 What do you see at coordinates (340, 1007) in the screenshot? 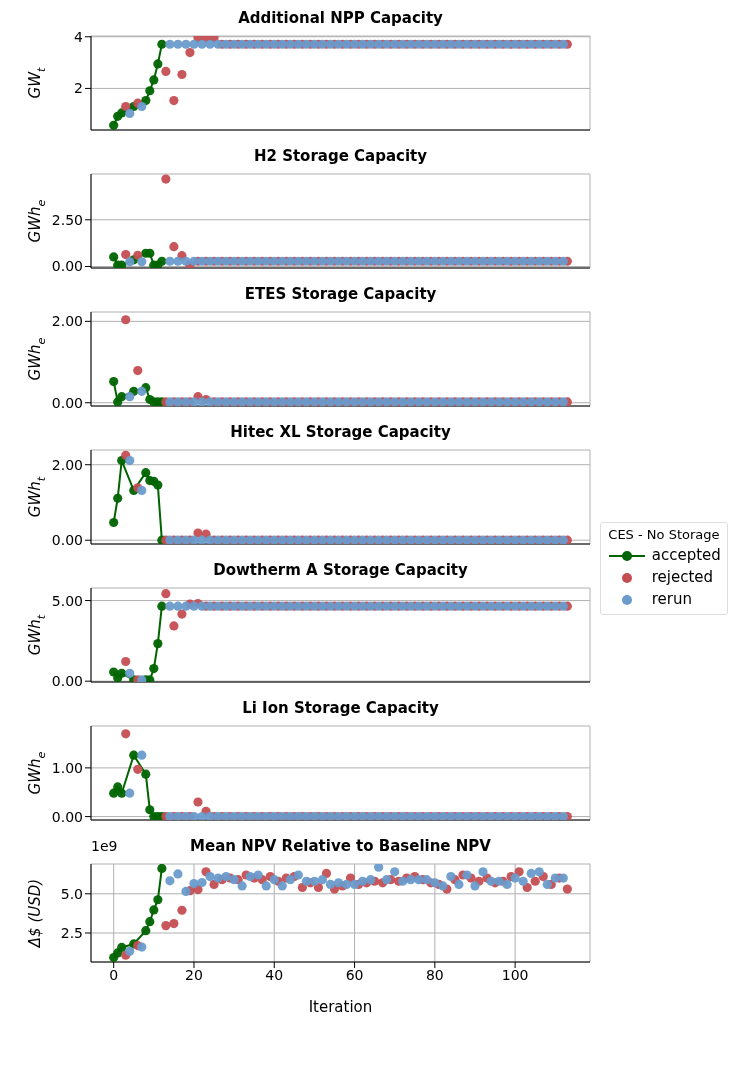
I see `x-axis-title: Iteration` at bounding box center [340, 1007].